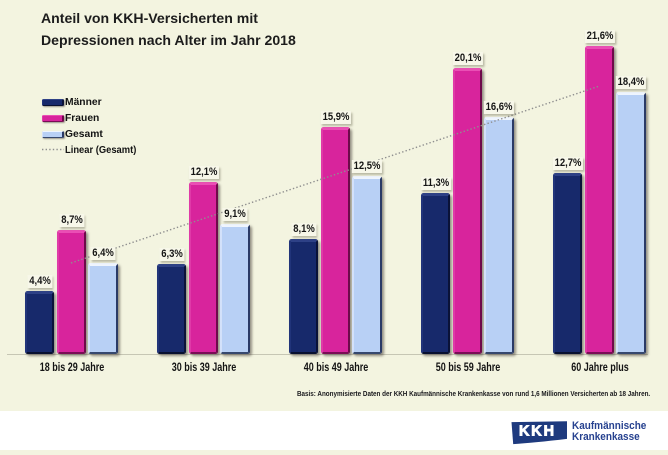 This screenshot has height=455, width=668. I want to click on svg-text: KKH, so click(537, 431).